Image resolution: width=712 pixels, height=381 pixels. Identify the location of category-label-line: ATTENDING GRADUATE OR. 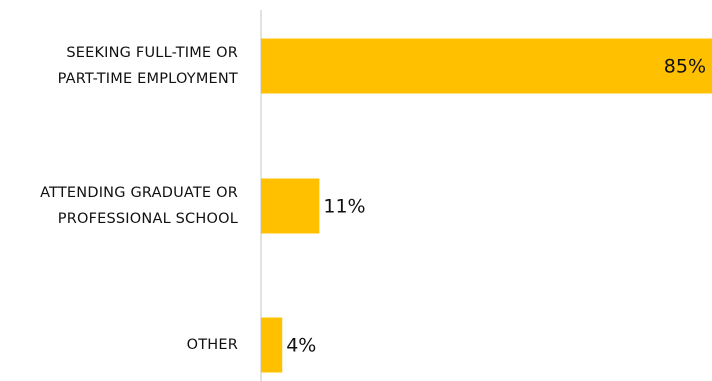
(139, 193).